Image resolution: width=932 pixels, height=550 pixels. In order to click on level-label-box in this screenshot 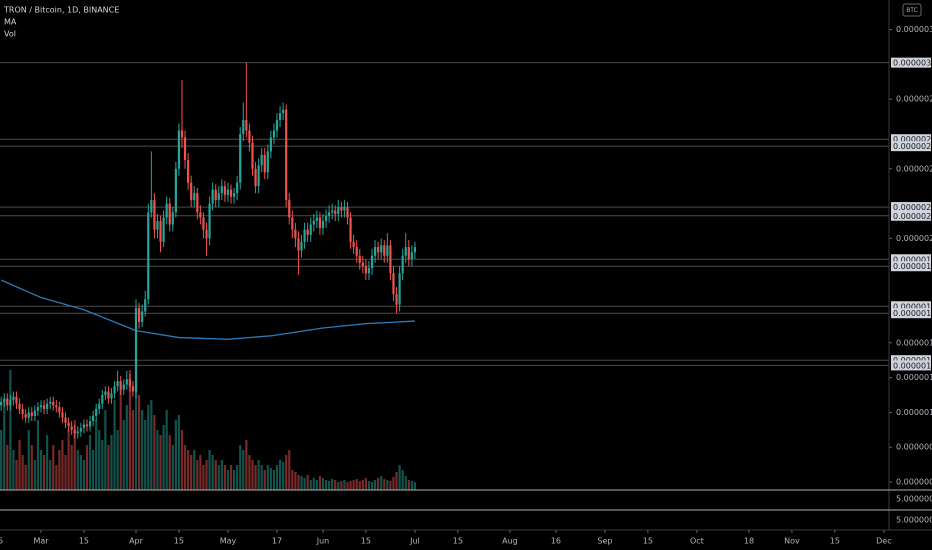, I will do `click(911, 365)`.